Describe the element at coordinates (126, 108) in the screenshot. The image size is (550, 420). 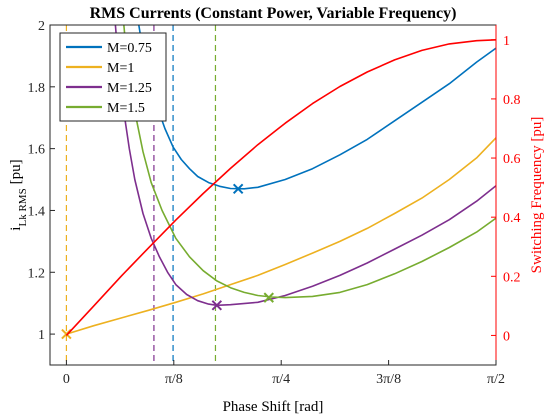
I see `legend-label-3: M=1.5` at that location.